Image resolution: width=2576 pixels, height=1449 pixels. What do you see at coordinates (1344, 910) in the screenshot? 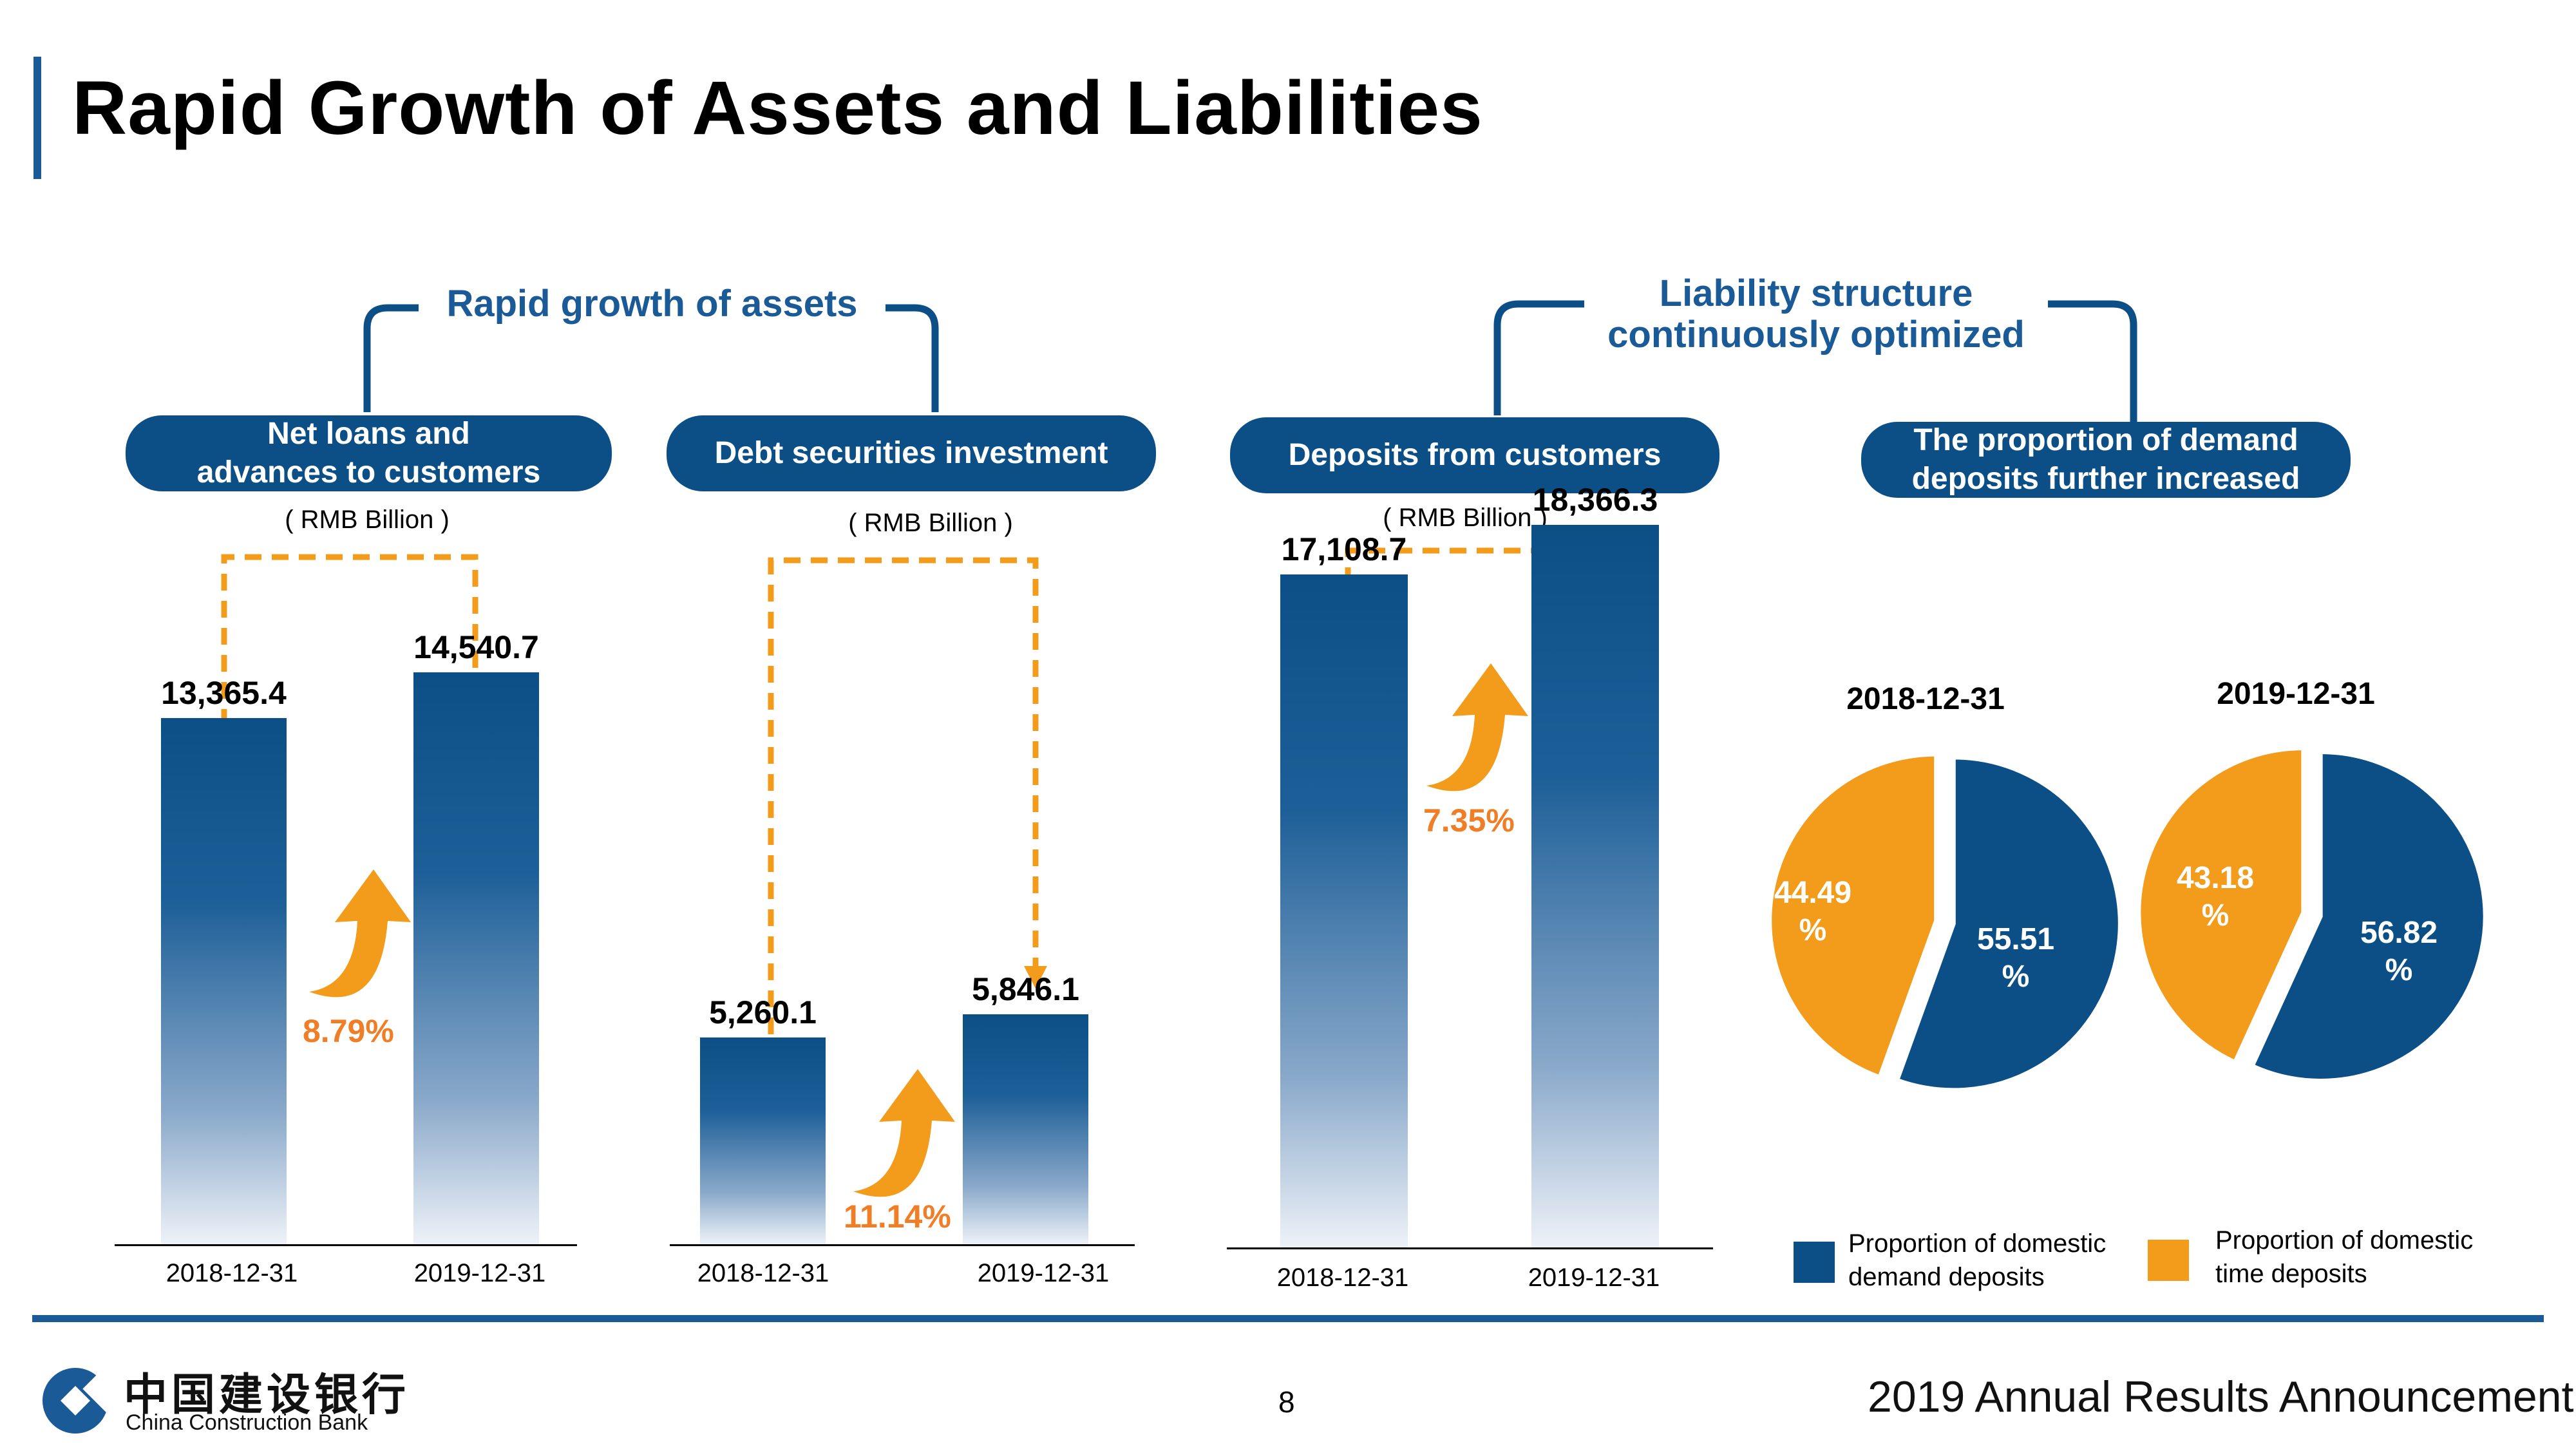
I see `deposits-bar-2018` at bounding box center [1344, 910].